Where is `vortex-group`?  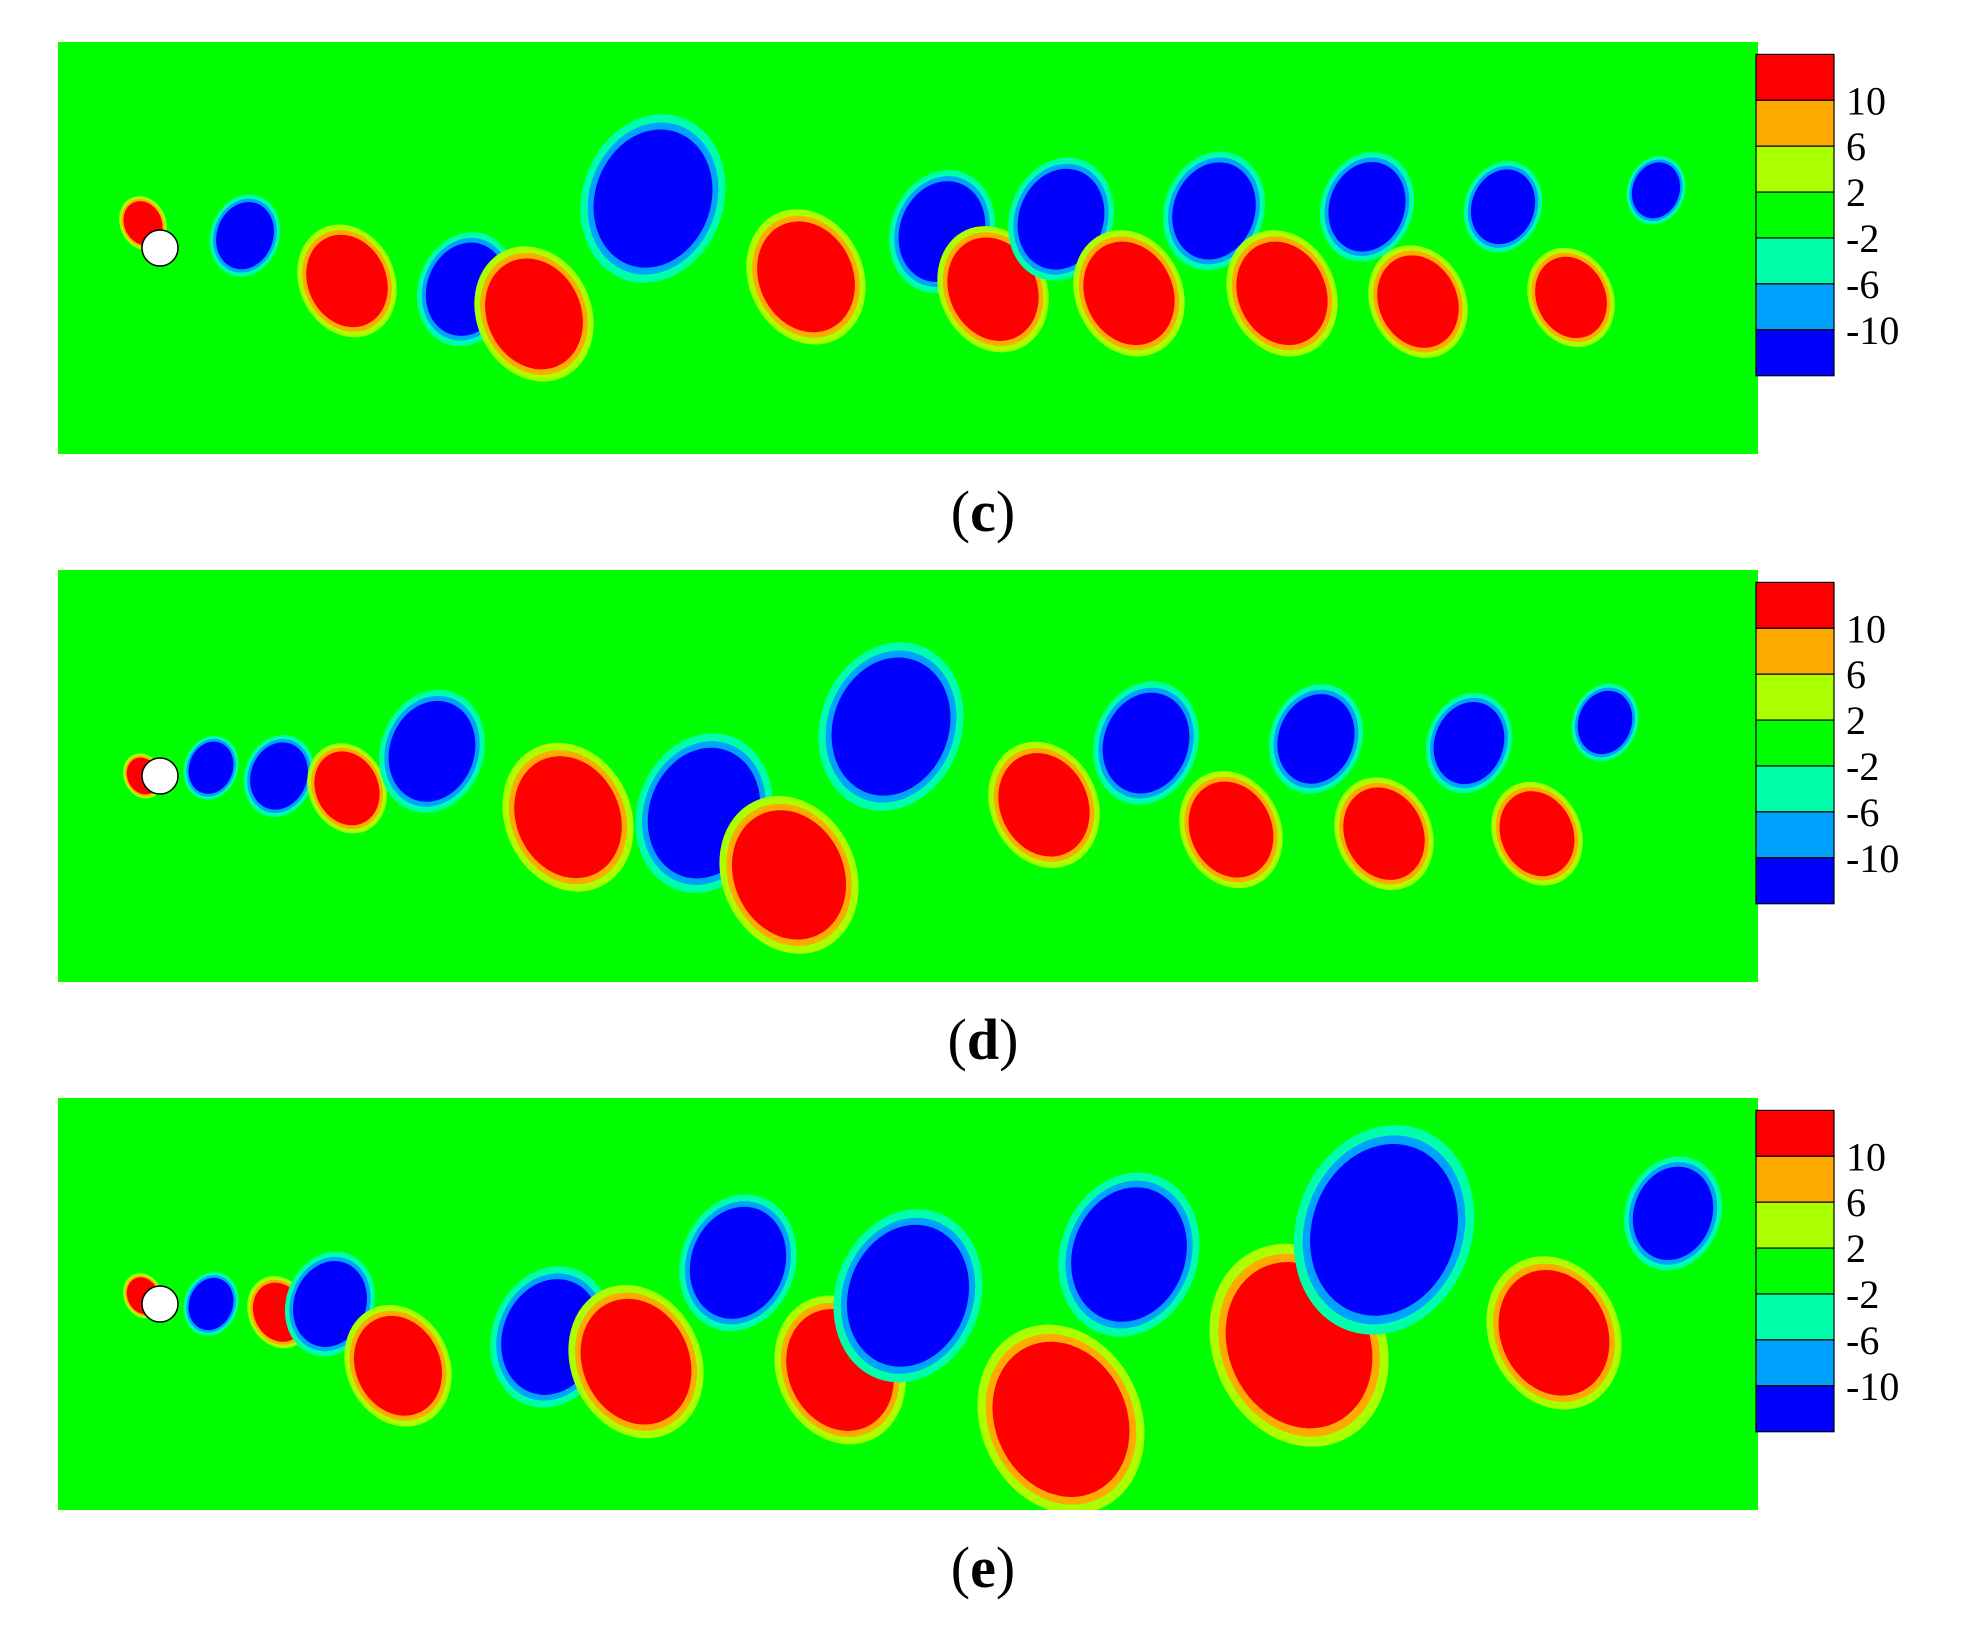 vortex-group is located at coordinates (902, 248).